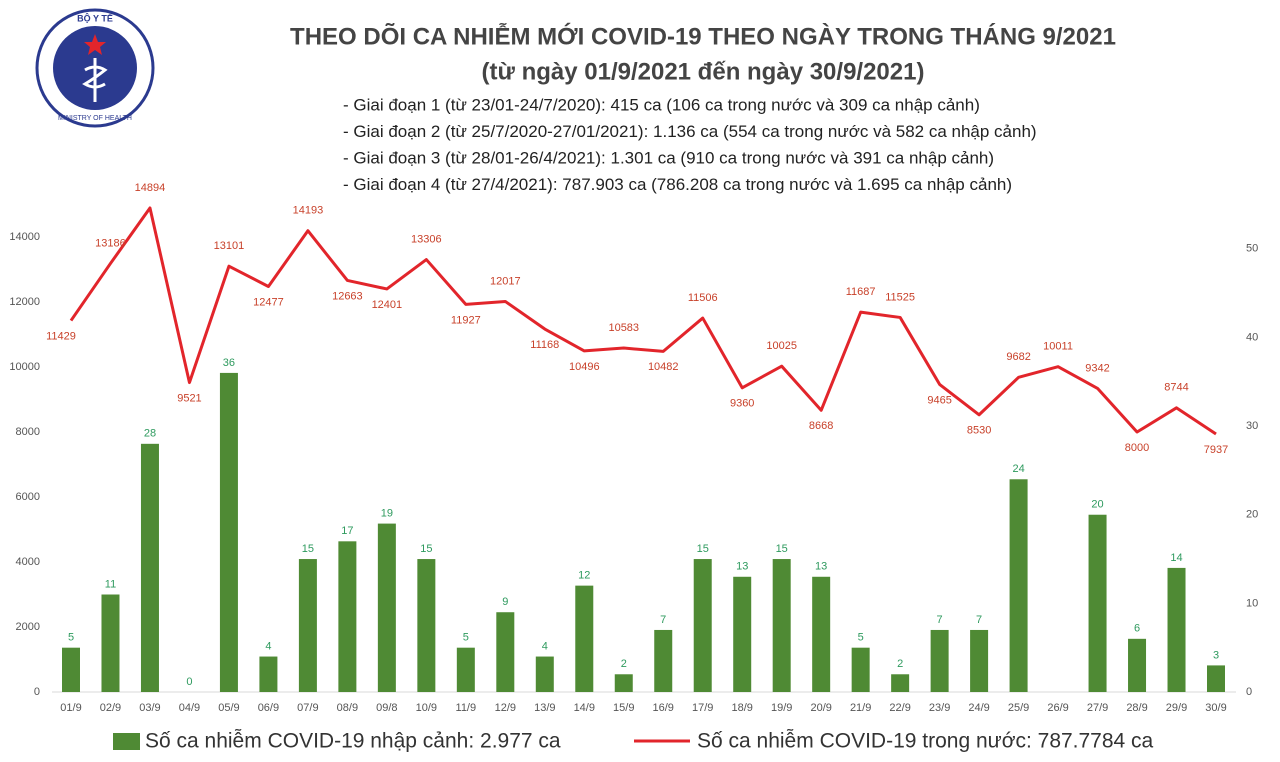  Describe the element at coordinates (1018, 708) in the screenshot. I see `x-tick-label: 25/9` at that location.